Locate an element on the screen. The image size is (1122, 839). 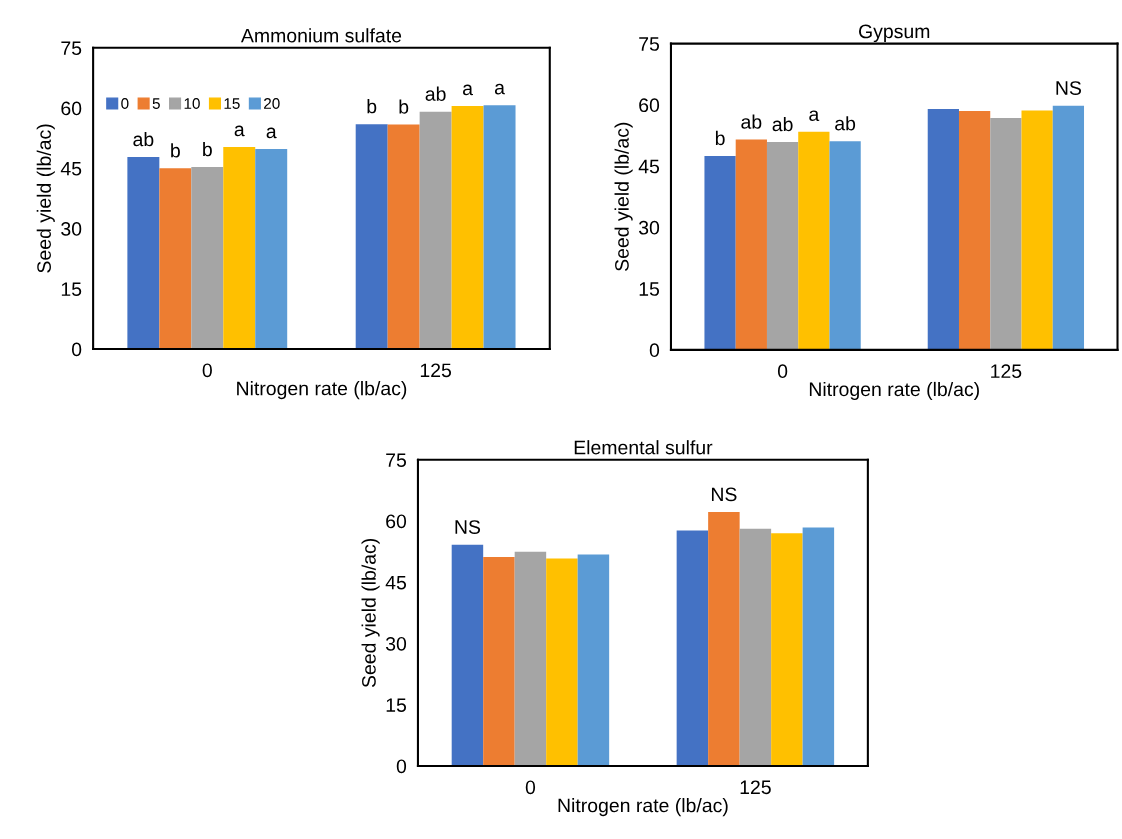
chart-title: Gypsum is located at coordinates (894, 33).